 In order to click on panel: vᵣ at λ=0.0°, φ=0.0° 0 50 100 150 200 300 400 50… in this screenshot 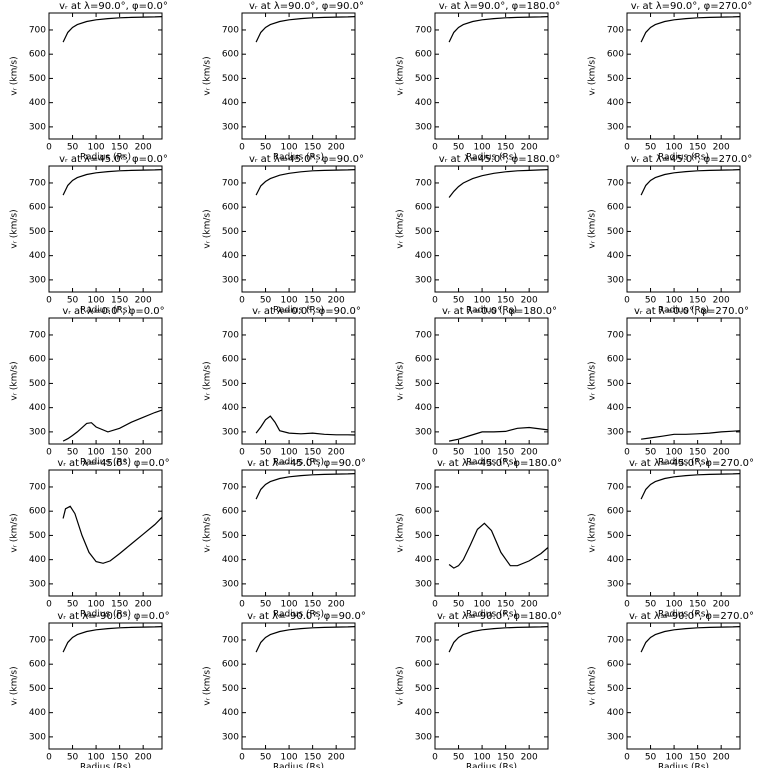, I will do `click(87, 387)`.